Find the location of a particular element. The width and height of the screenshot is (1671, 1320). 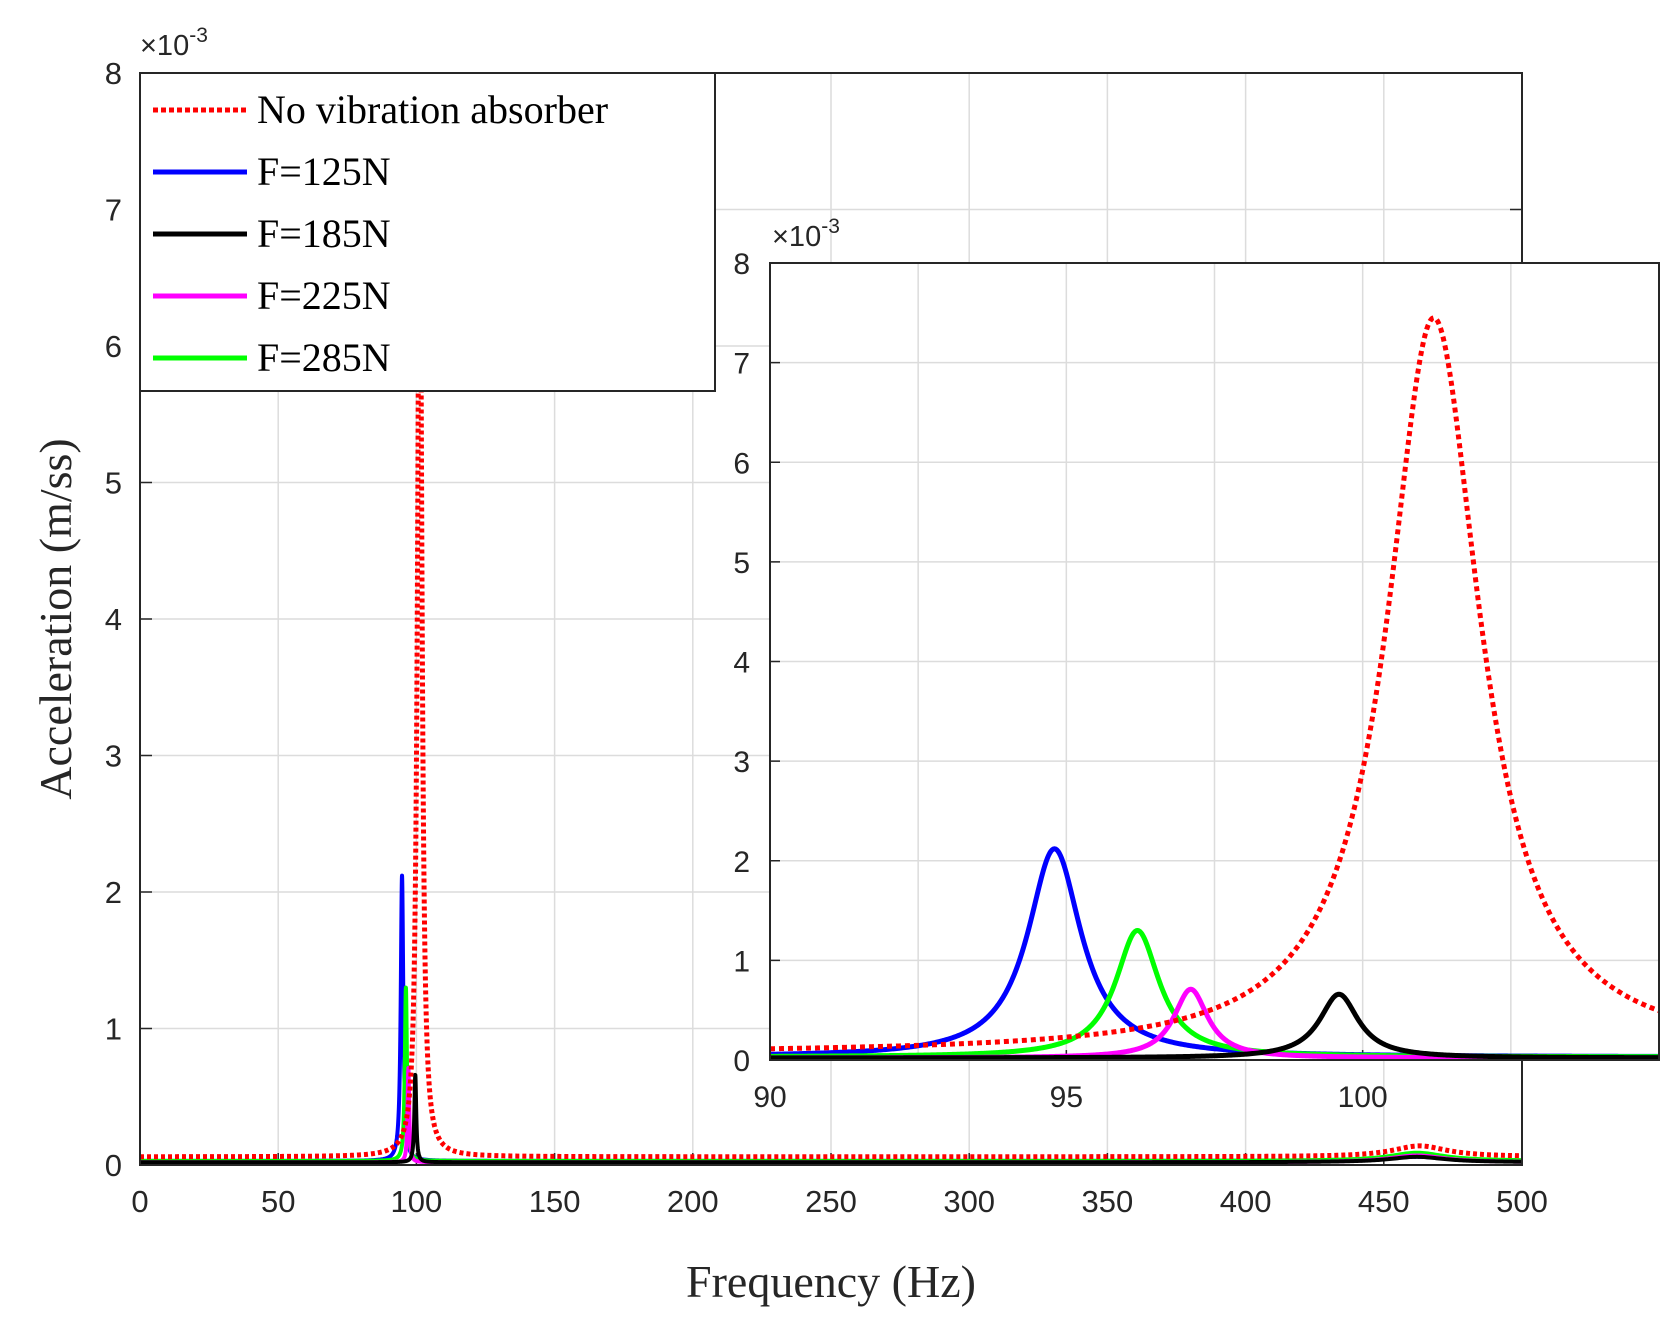

main-y-tick-label: 4 is located at coordinates (113, 619).